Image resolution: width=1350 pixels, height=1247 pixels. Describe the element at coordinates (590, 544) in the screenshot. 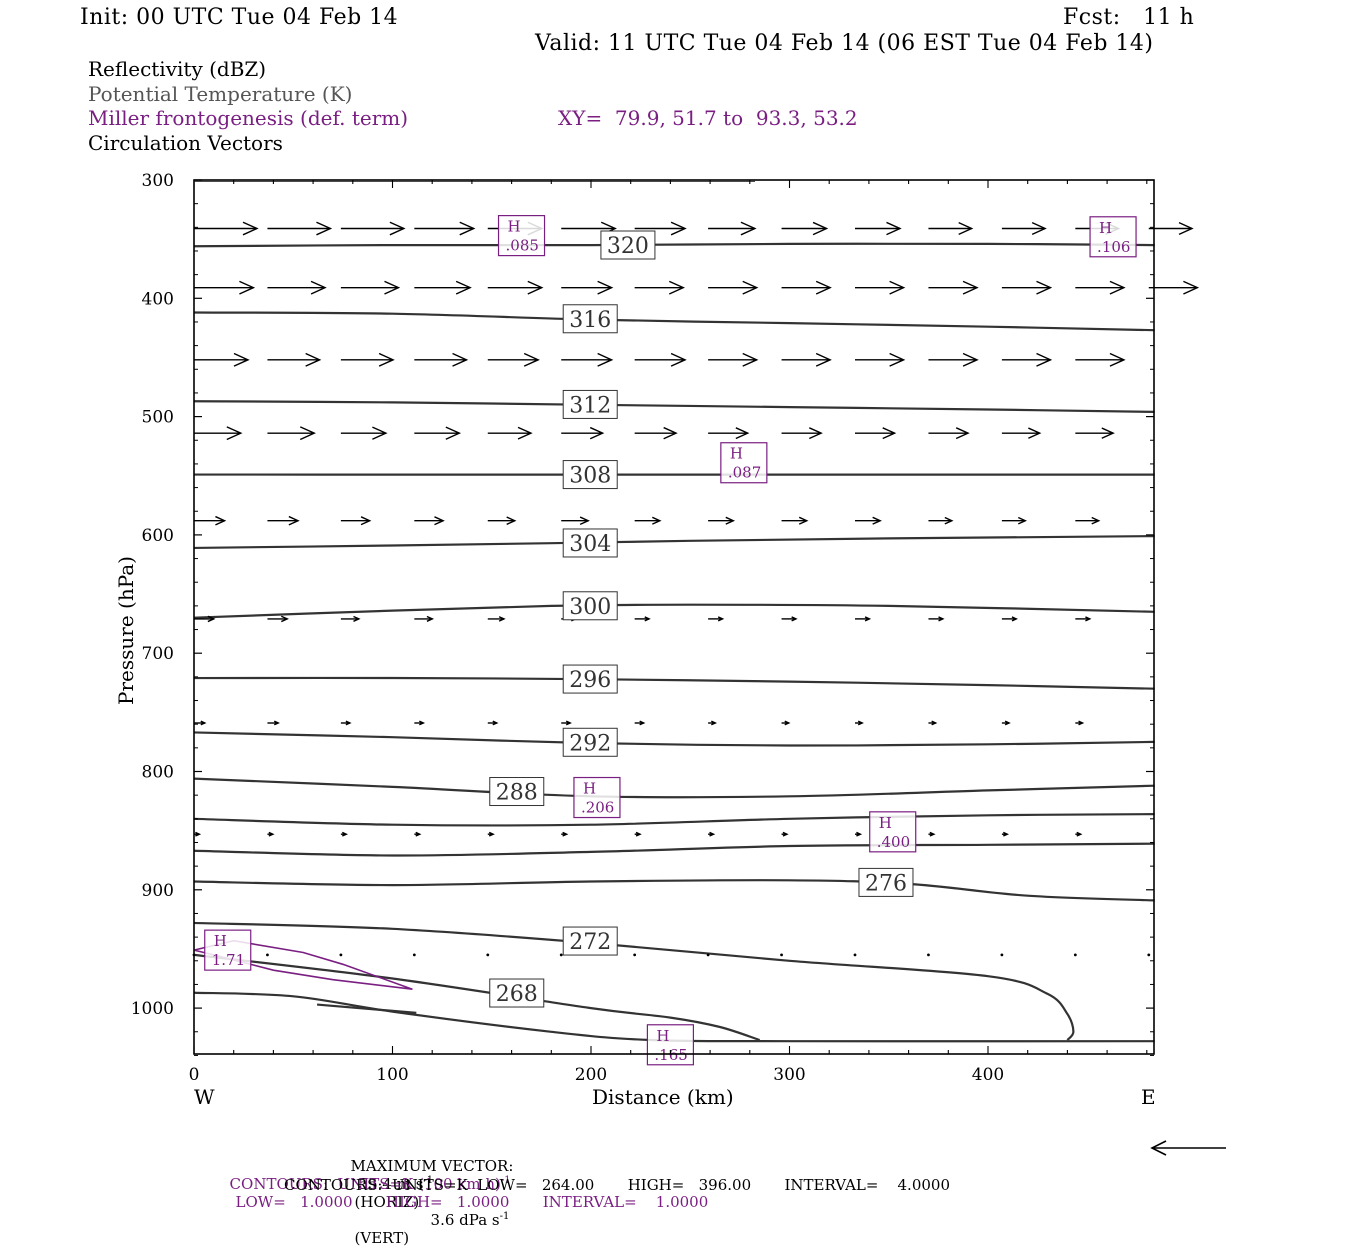

I see `isentrope-label: 304` at that location.